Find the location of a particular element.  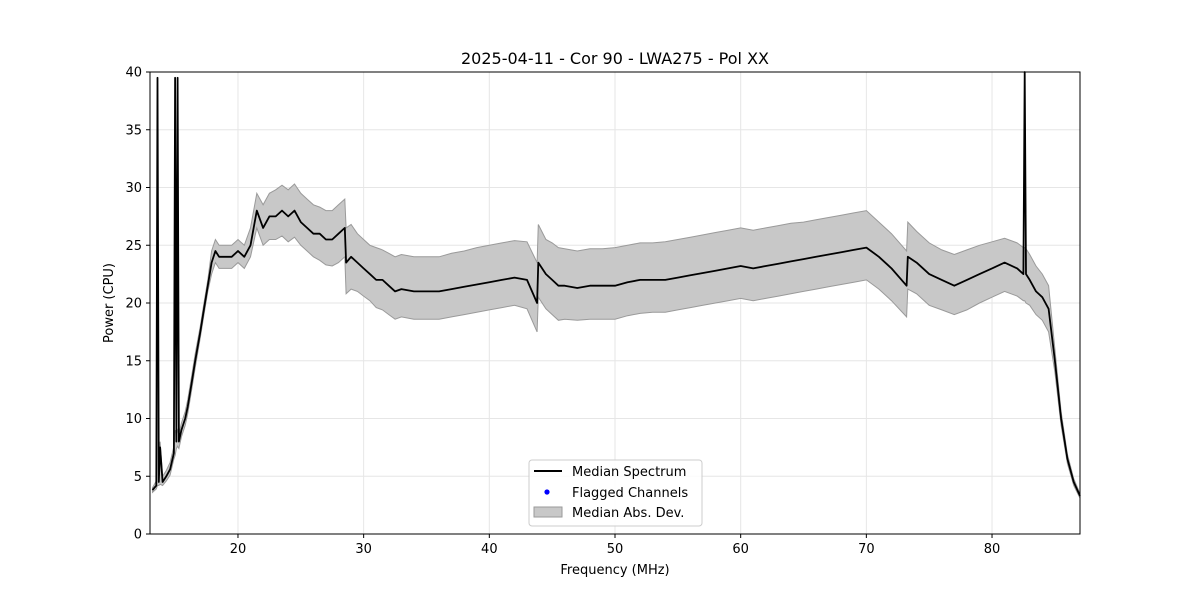

x-tick-label: 30 is located at coordinates (363, 549).